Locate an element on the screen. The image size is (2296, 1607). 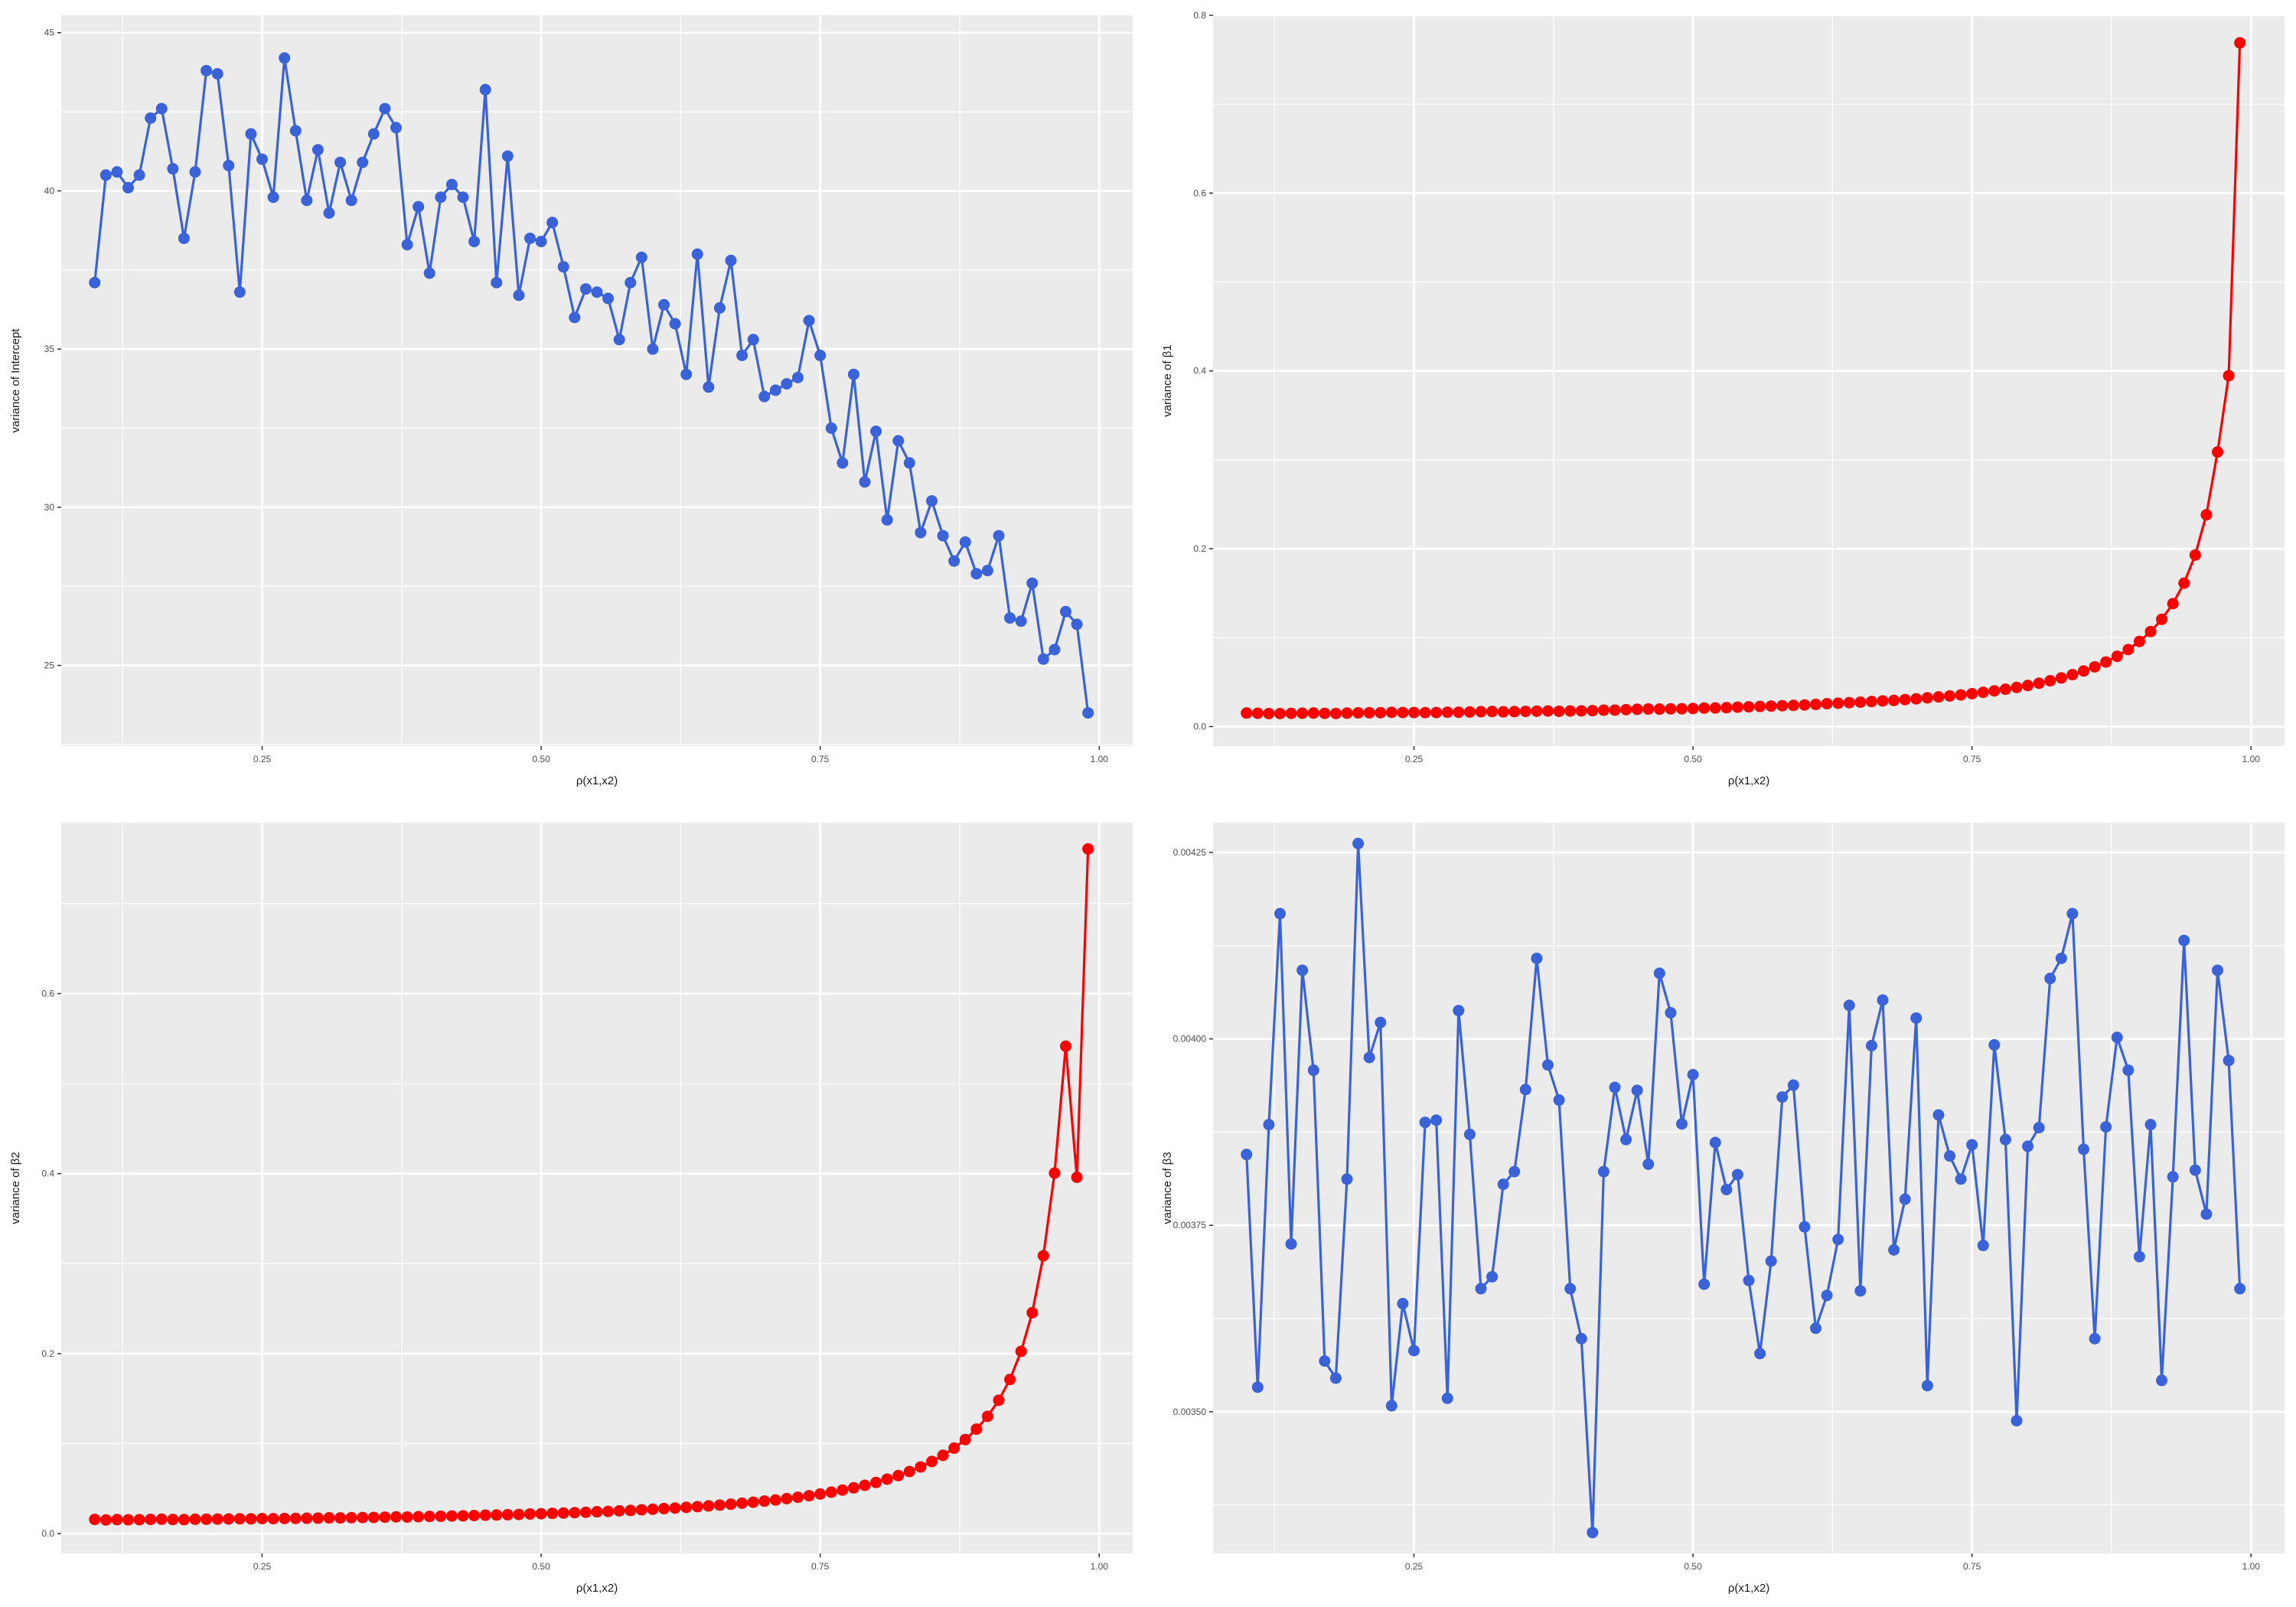
y-axis-label: variance of β3 is located at coordinates (1167, 1188).